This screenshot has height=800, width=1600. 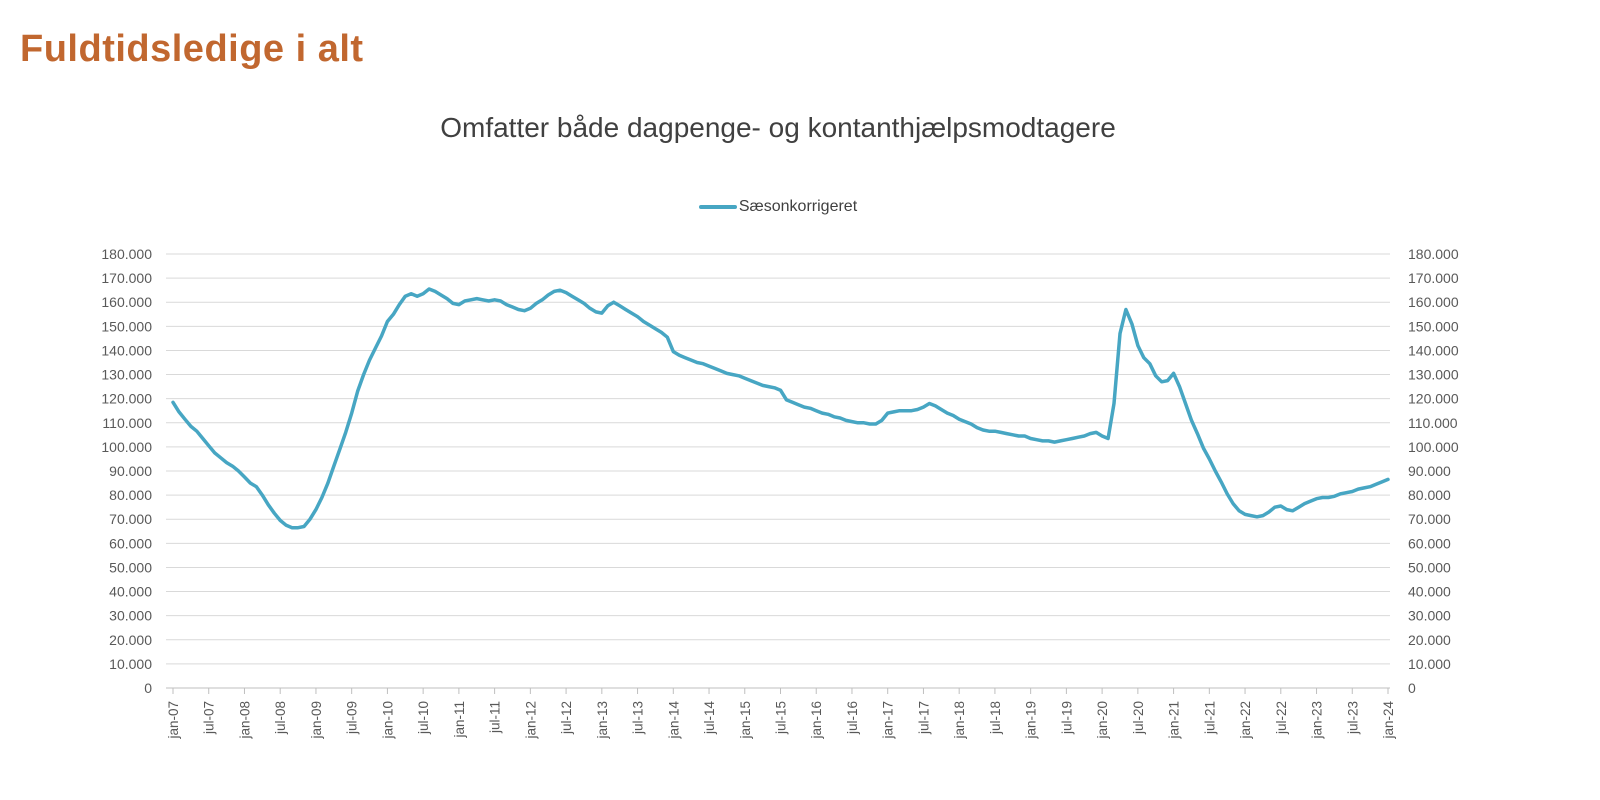 What do you see at coordinates (1429, 519) in the screenshot?
I see `y-tick-label-right: 70.000` at bounding box center [1429, 519].